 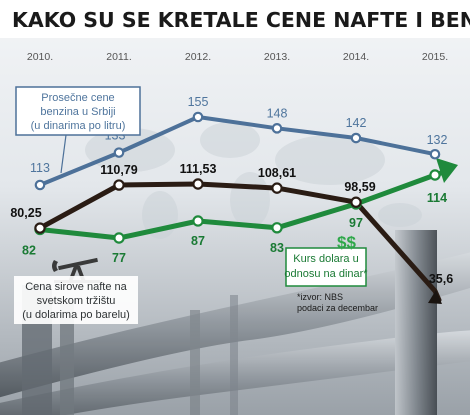 What do you see at coordinates (356, 57) in the screenshot?
I see `x-tick-label: 2014.` at bounding box center [356, 57].